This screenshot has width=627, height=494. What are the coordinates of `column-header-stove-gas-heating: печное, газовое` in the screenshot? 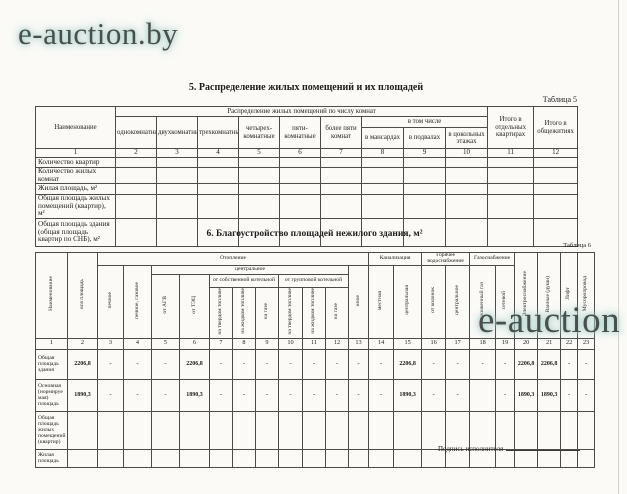 It's located at (137, 302).